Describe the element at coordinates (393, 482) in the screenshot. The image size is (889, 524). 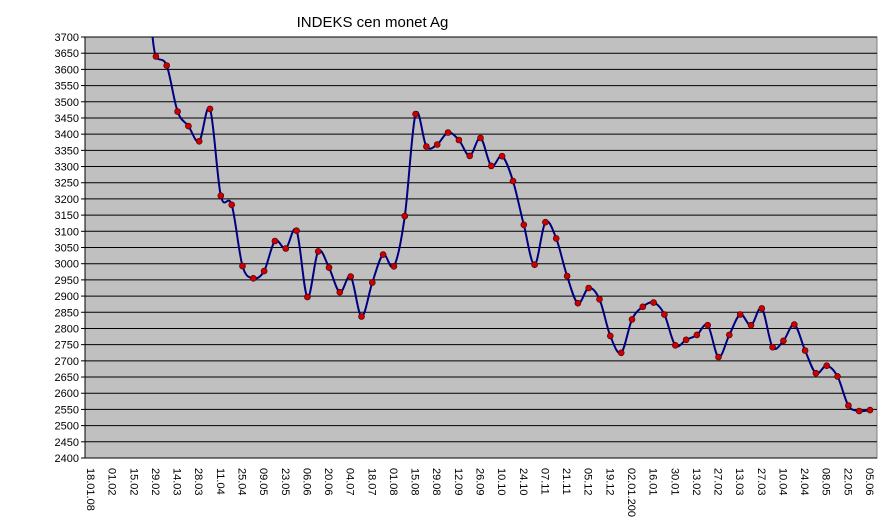
I see `x-tick-label: 01.08` at that location.